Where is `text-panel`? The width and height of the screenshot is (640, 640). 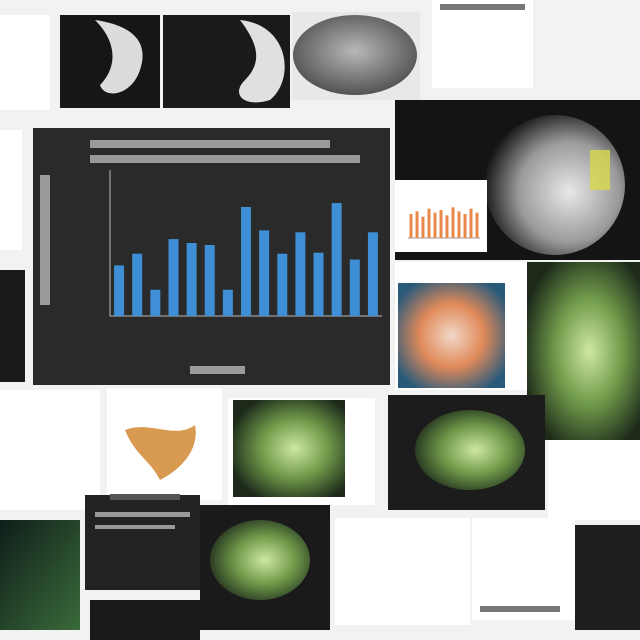
text-panel is located at coordinates (142, 542).